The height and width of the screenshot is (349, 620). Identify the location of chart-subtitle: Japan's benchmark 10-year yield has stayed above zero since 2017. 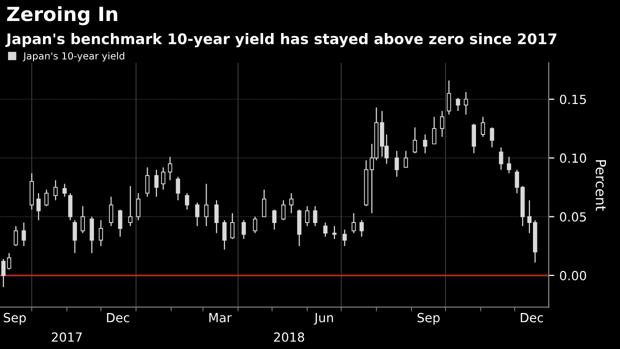
(280, 40).